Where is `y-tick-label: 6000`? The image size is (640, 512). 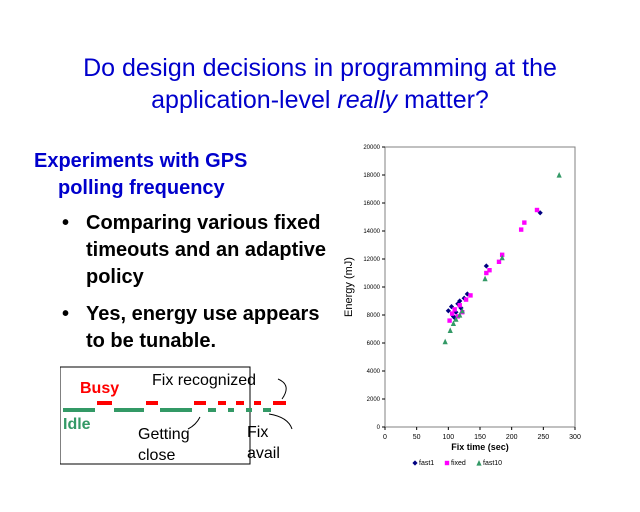 y-tick-label: 6000 is located at coordinates (374, 344).